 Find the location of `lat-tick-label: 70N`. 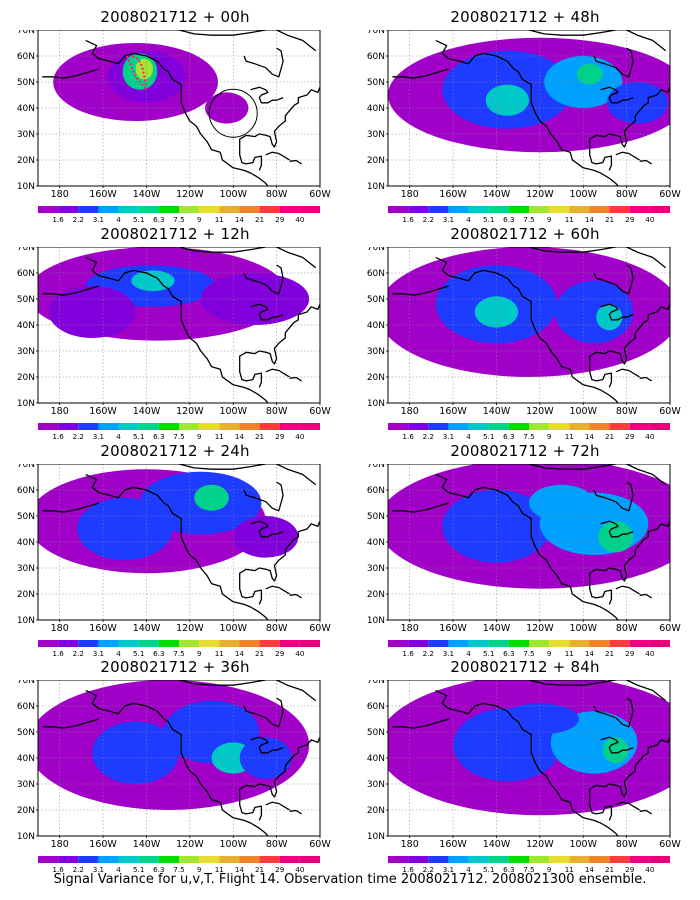

lat-tick-label: 70N is located at coordinates (26, 250).